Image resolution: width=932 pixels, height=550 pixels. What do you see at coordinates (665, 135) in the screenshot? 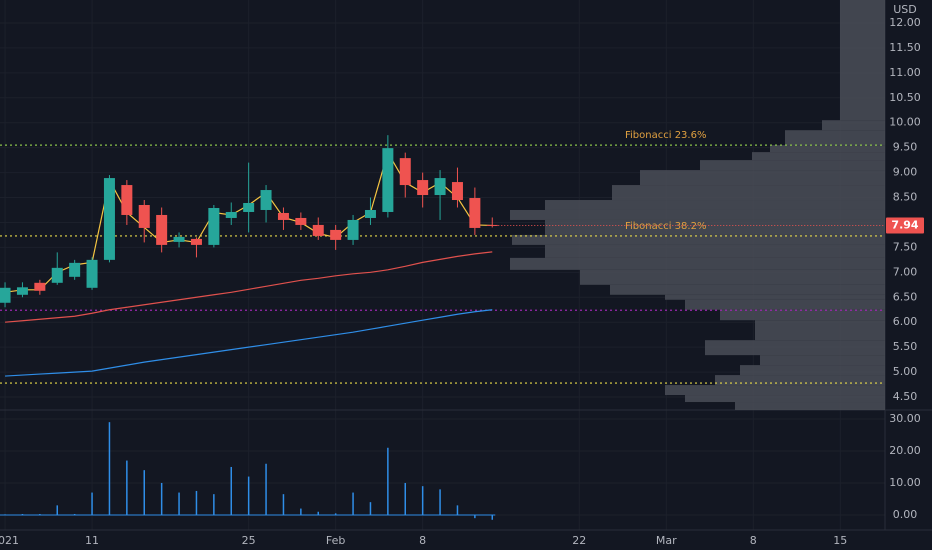
I see `fib-label: Fibonacci 23.6%` at bounding box center [665, 135].